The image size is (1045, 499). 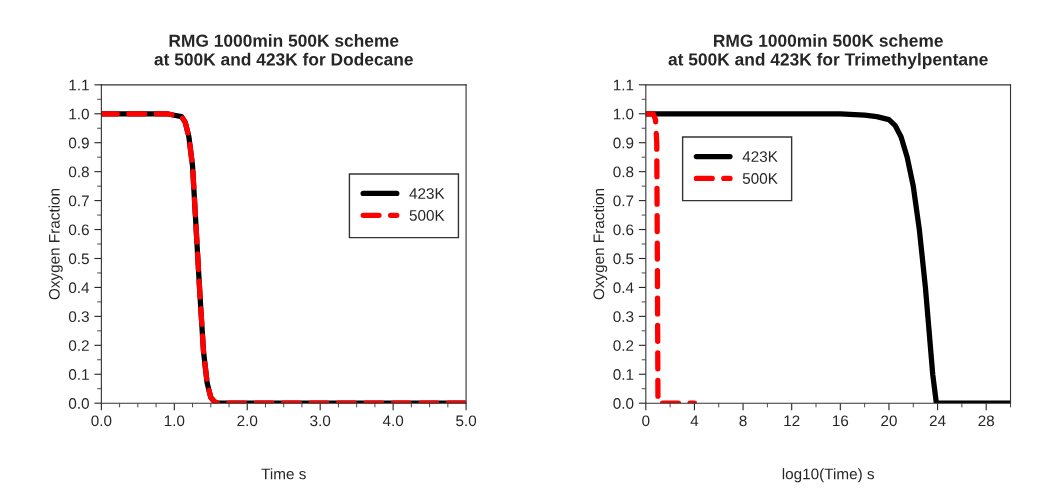 I want to click on x-tick-label: 24, so click(x=937, y=421).